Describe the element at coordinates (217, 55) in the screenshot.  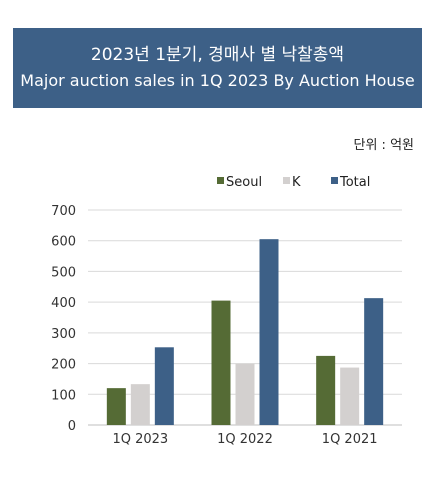
I see `chart-title-korean: 2023년 1분기, 경매사 별 낙찰총액` at that location.